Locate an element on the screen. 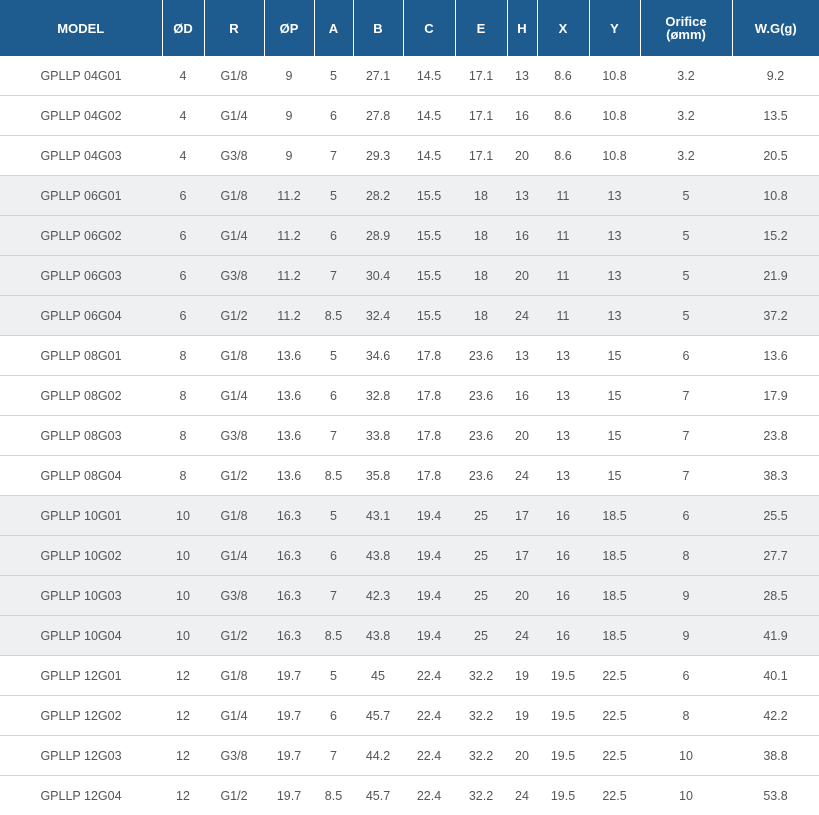  cell-orifice: 10 is located at coordinates (686, 756).